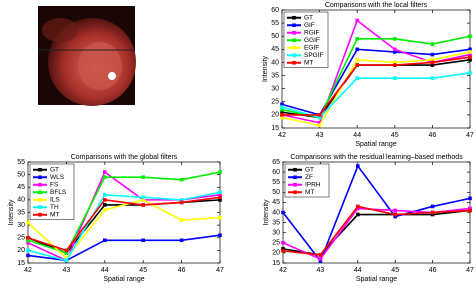 The height and width of the screenshot is (299, 476). What do you see at coordinates (276, 253) in the screenshot?
I see `y-tick-label: 20` at bounding box center [276, 253].